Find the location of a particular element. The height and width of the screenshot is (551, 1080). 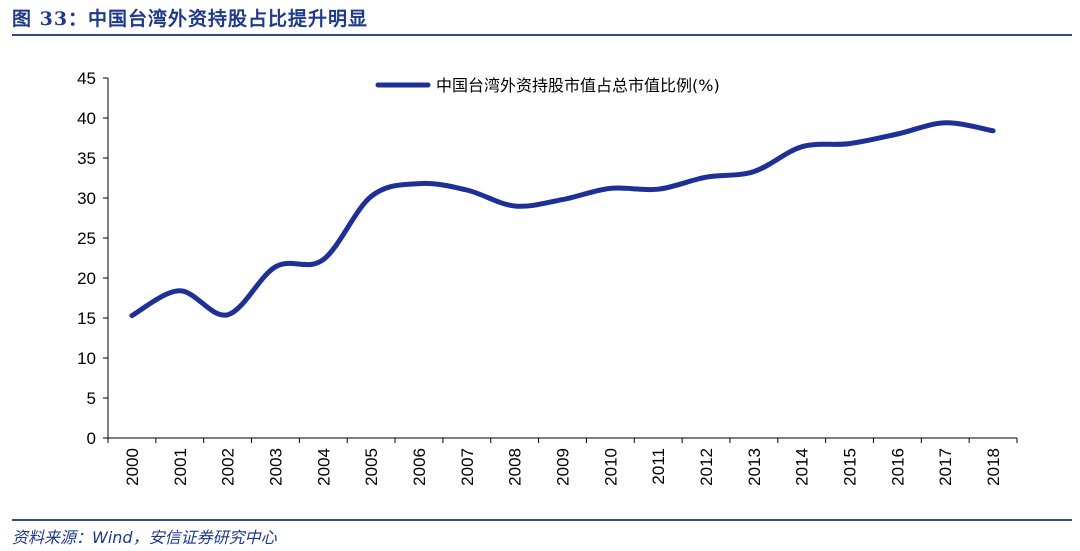

x-tick-label: 2018 is located at coordinates (993, 467).